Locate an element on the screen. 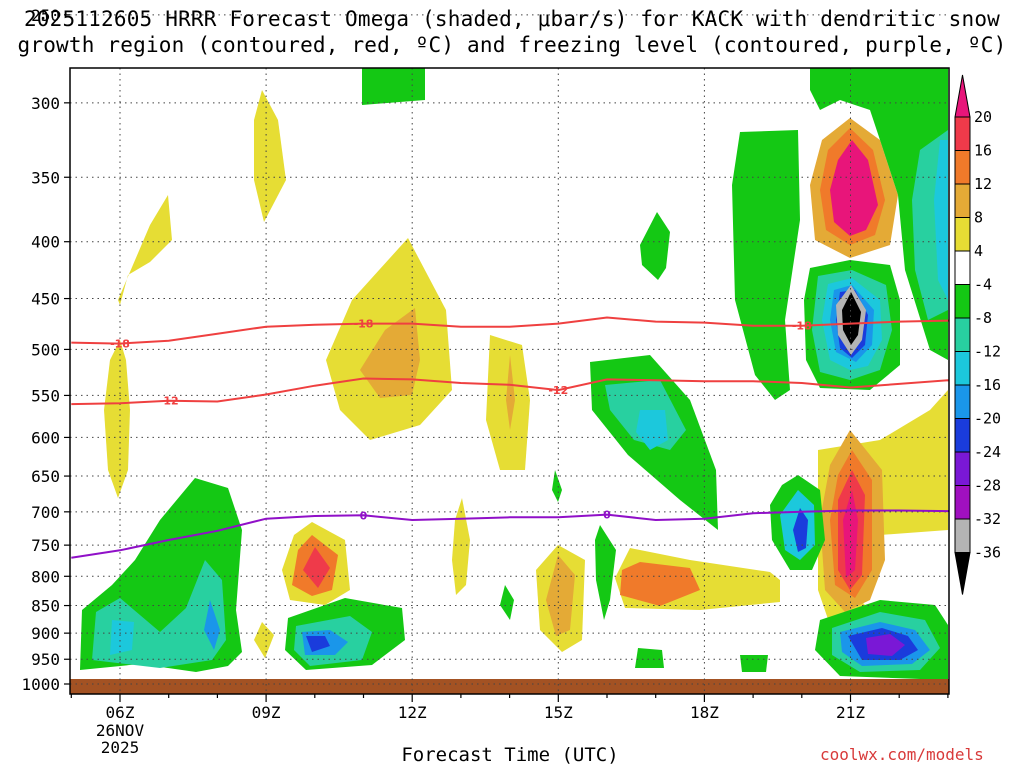  colorbar-label: -20 is located at coordinates (987, 419).